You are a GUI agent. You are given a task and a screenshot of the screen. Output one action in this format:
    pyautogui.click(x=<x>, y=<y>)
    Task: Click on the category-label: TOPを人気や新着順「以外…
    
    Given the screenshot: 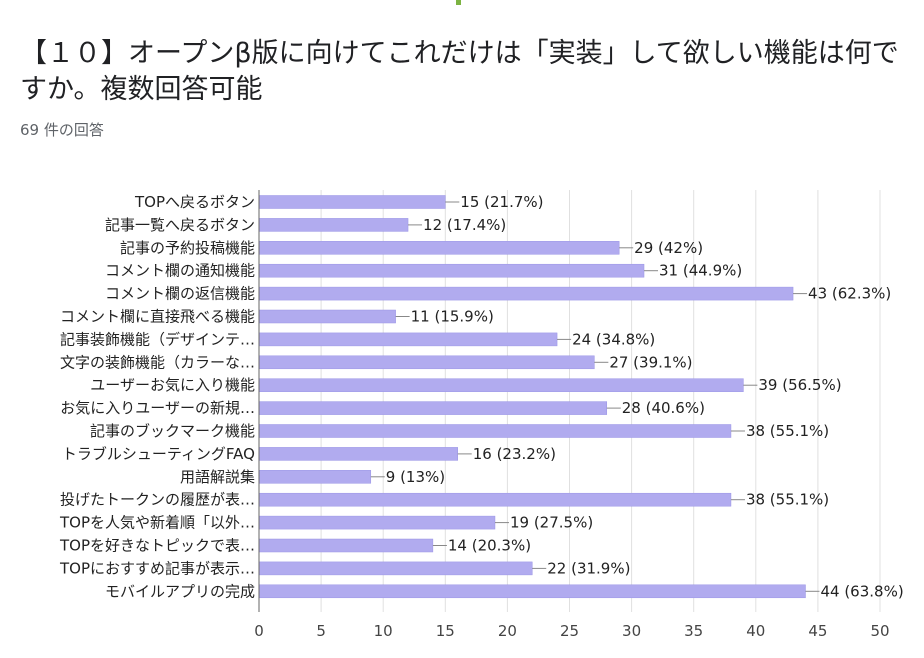 What is the action you would take?
    pyautogui.click(x=157, y=523)
    